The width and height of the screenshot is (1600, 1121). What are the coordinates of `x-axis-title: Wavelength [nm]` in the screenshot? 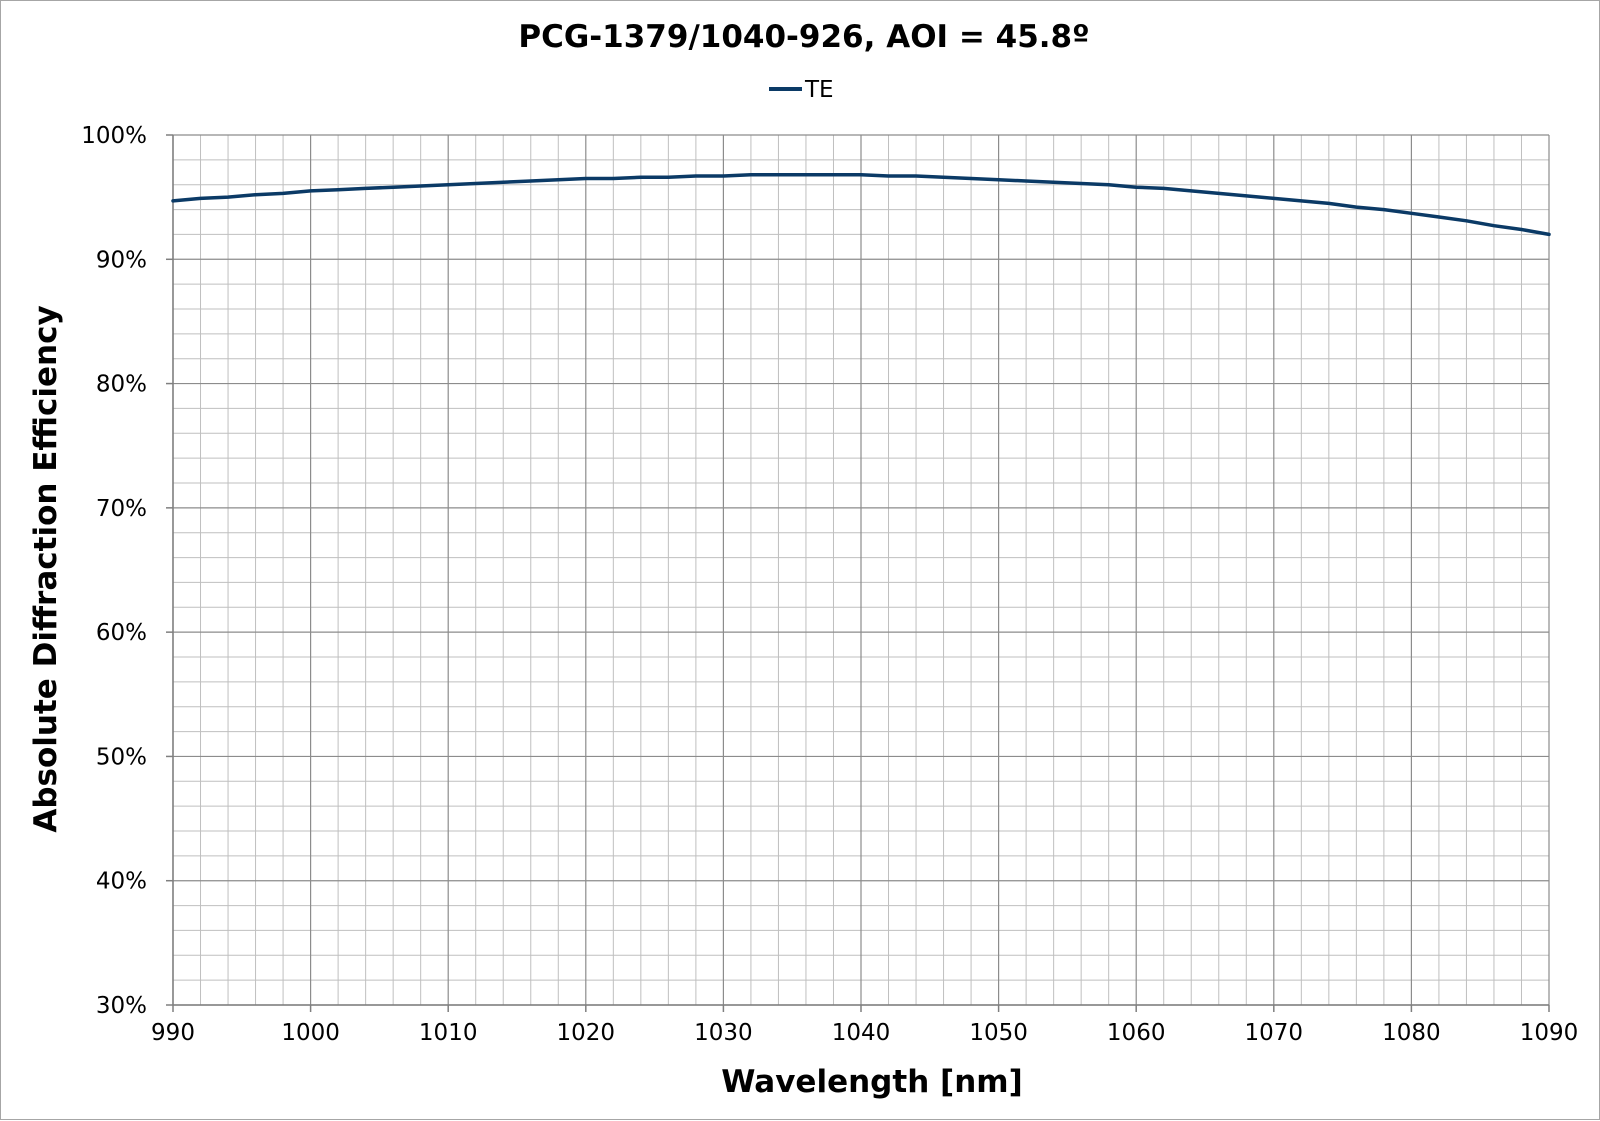 It's located at (872, 1082).